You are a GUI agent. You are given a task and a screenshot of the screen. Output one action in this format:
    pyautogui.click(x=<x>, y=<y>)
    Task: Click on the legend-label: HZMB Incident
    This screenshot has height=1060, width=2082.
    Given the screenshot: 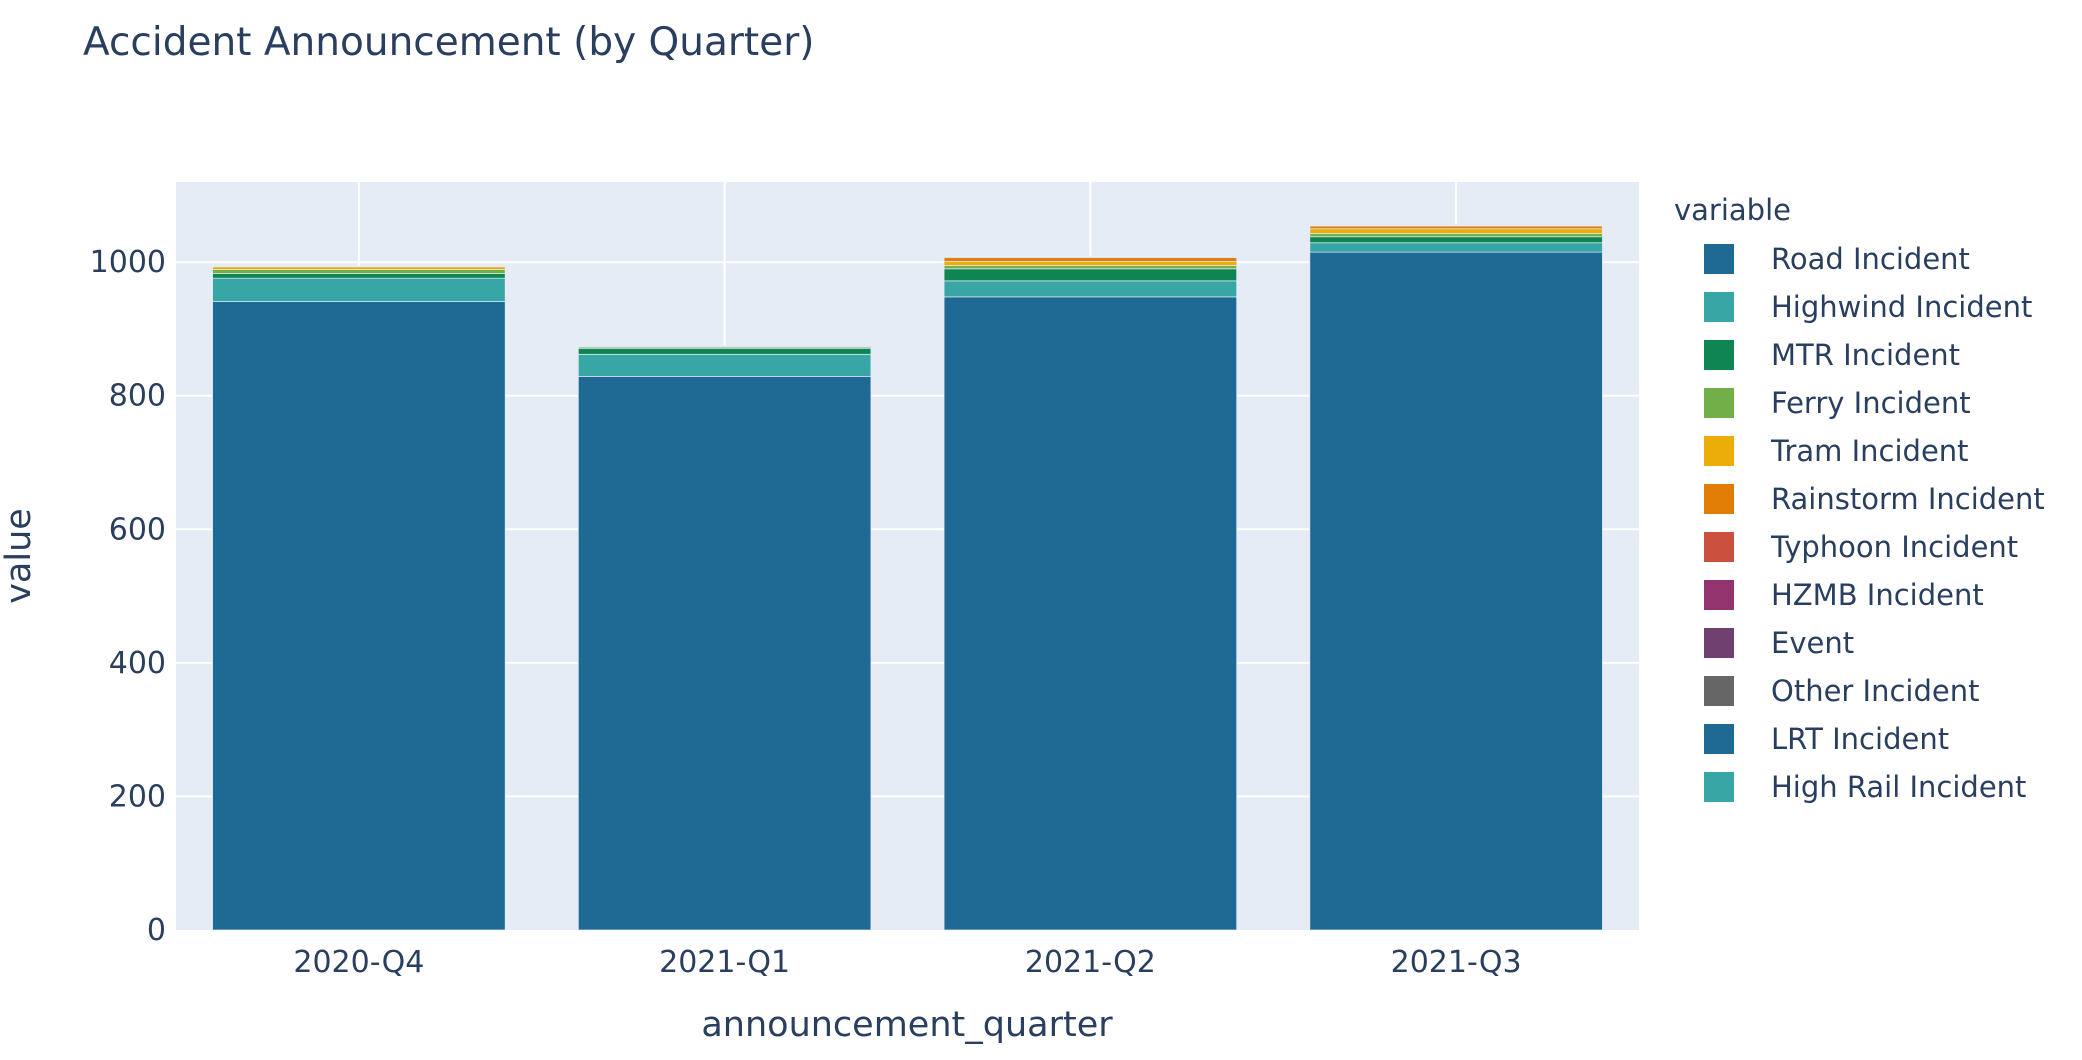 What is the action you would take?
    pyautogui.click(x=1877, y=595)
    